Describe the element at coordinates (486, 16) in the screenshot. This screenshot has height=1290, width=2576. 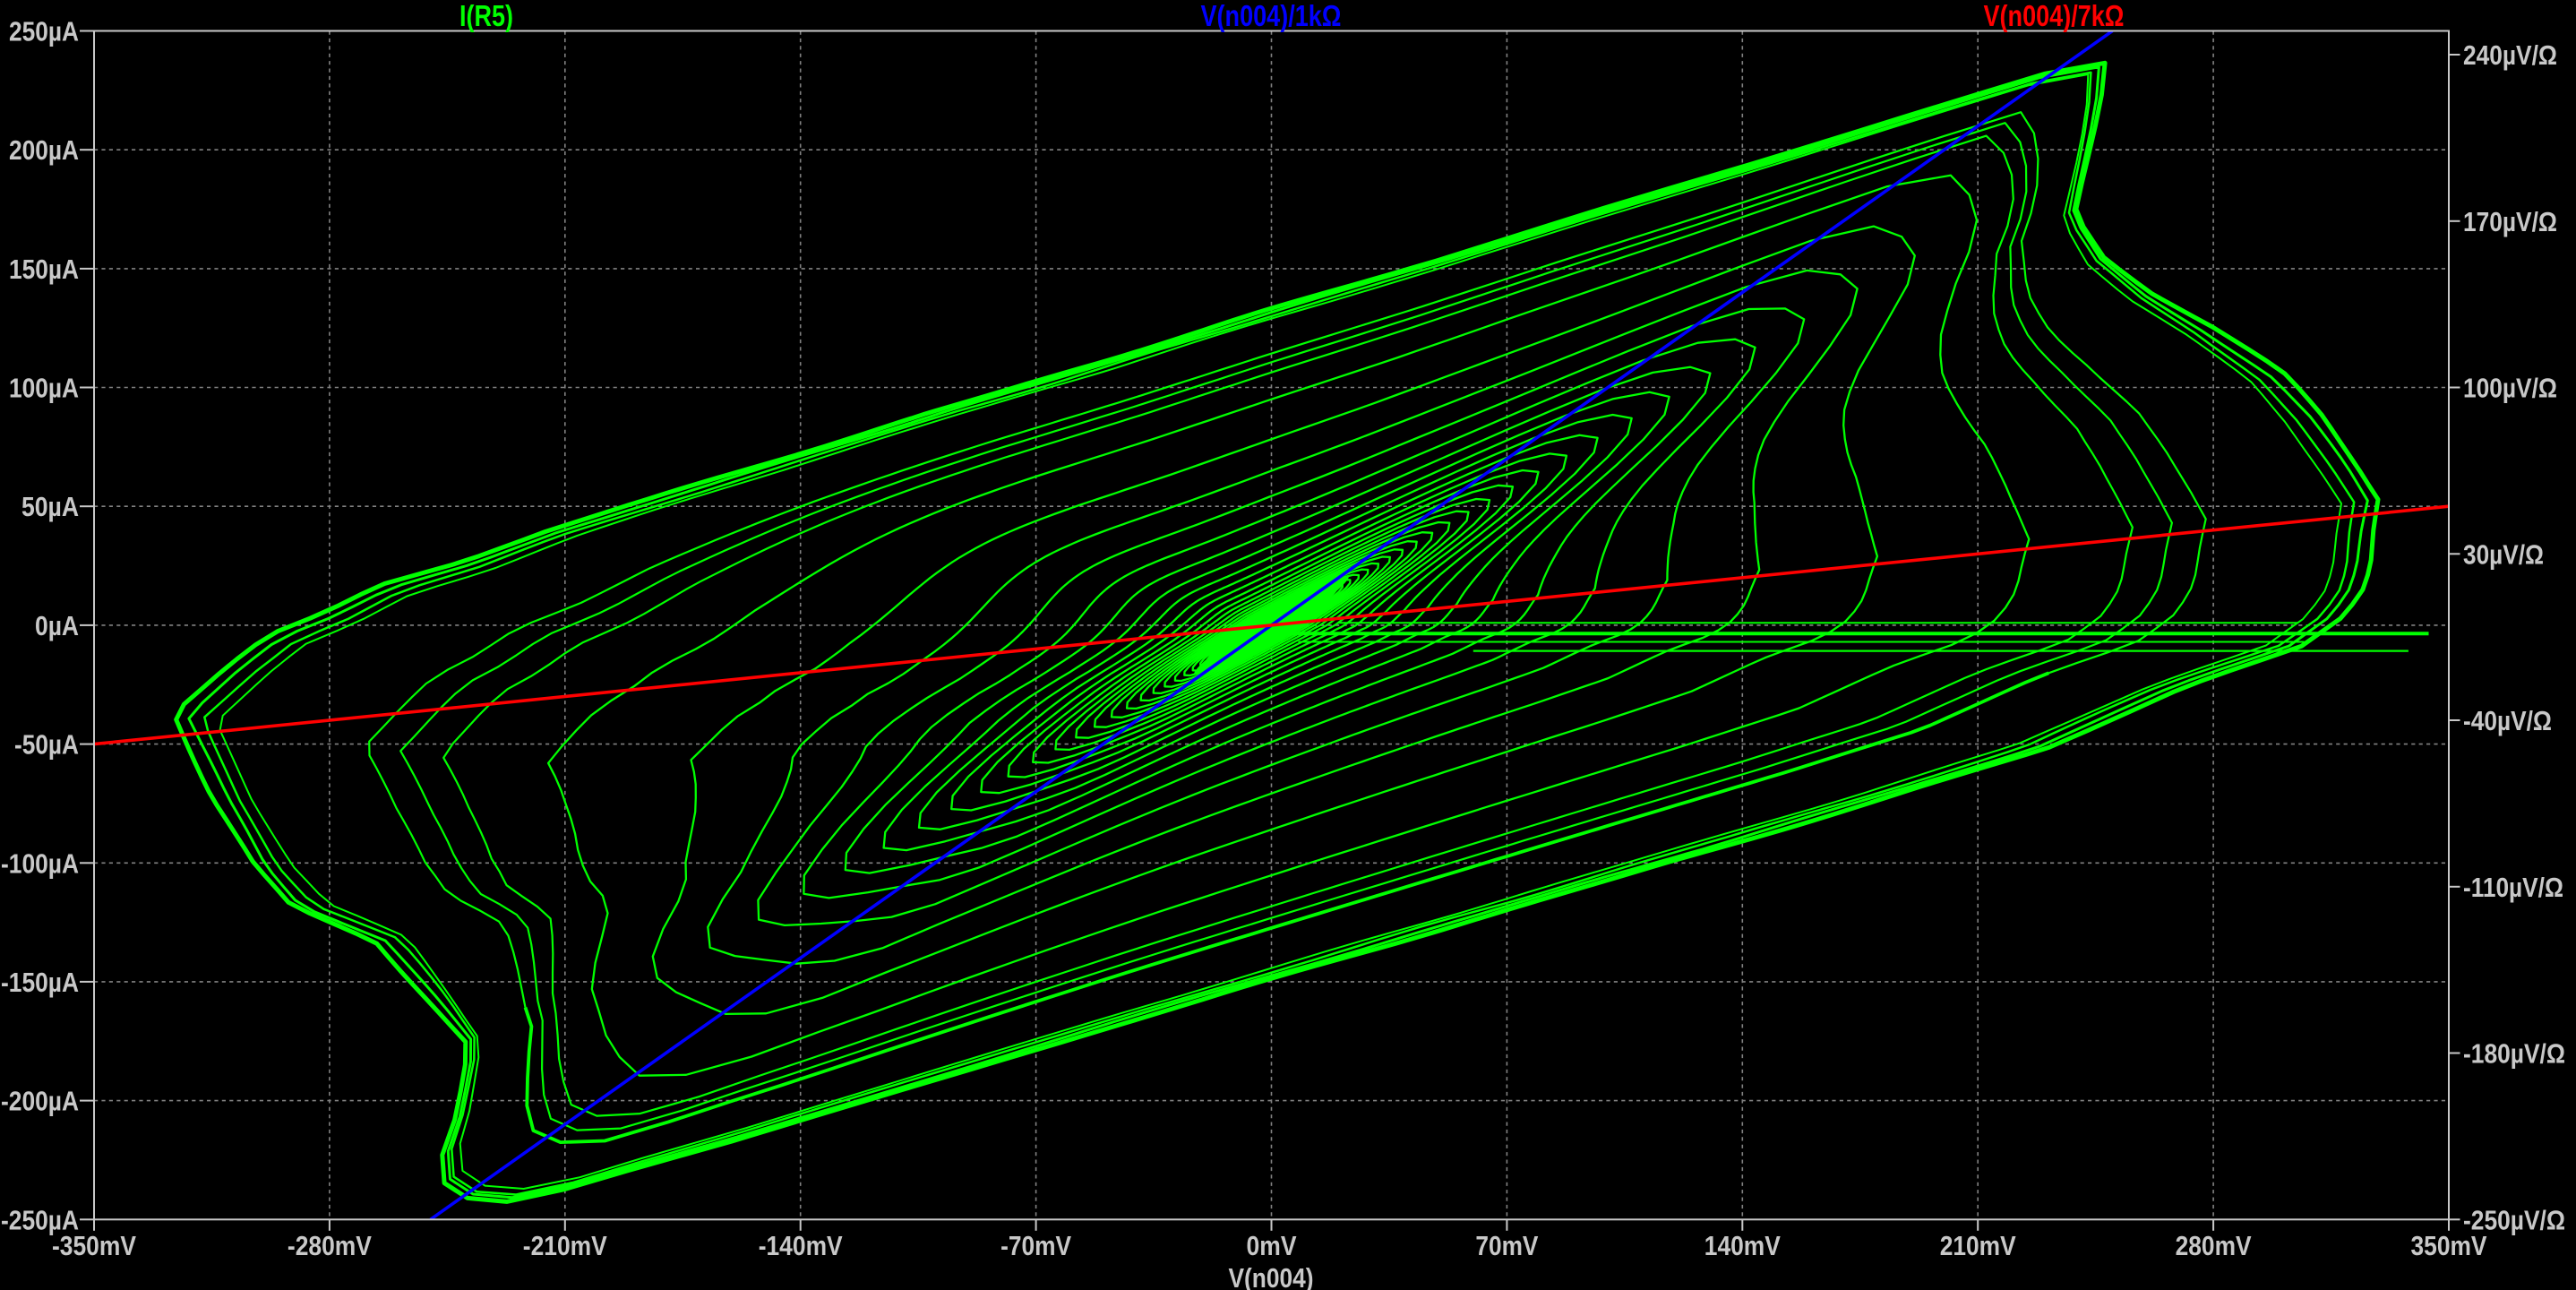
I see `svg-text: I(R5)` at that location.